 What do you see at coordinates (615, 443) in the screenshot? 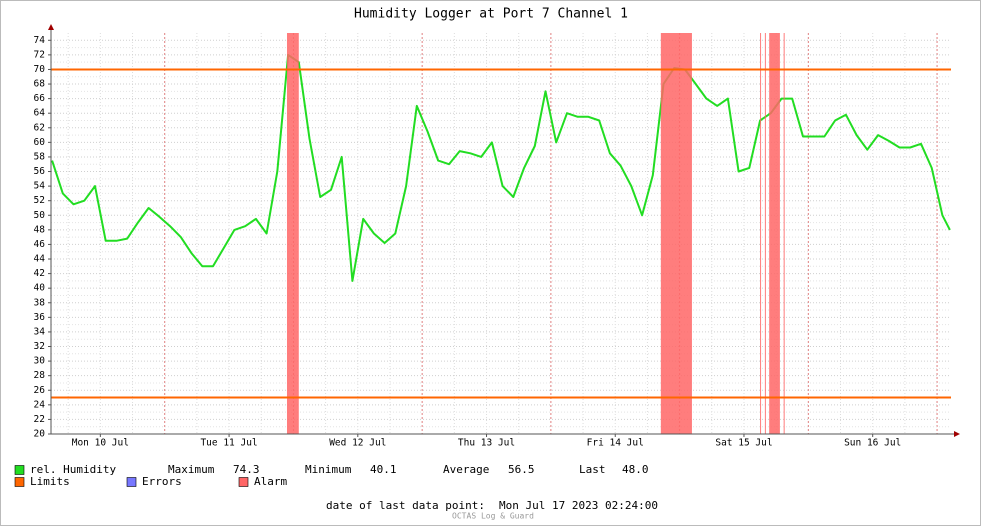
I see `x-tick-label: Fri 14 Jul` at bounding box center [615, 443].